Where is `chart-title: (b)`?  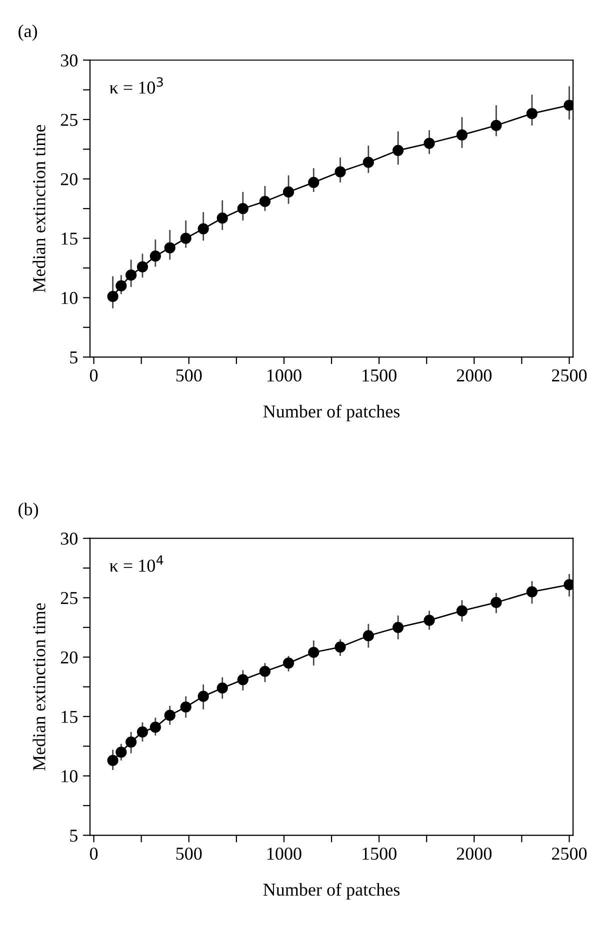 chart-title: (b) is located at coordinates (28, 511).